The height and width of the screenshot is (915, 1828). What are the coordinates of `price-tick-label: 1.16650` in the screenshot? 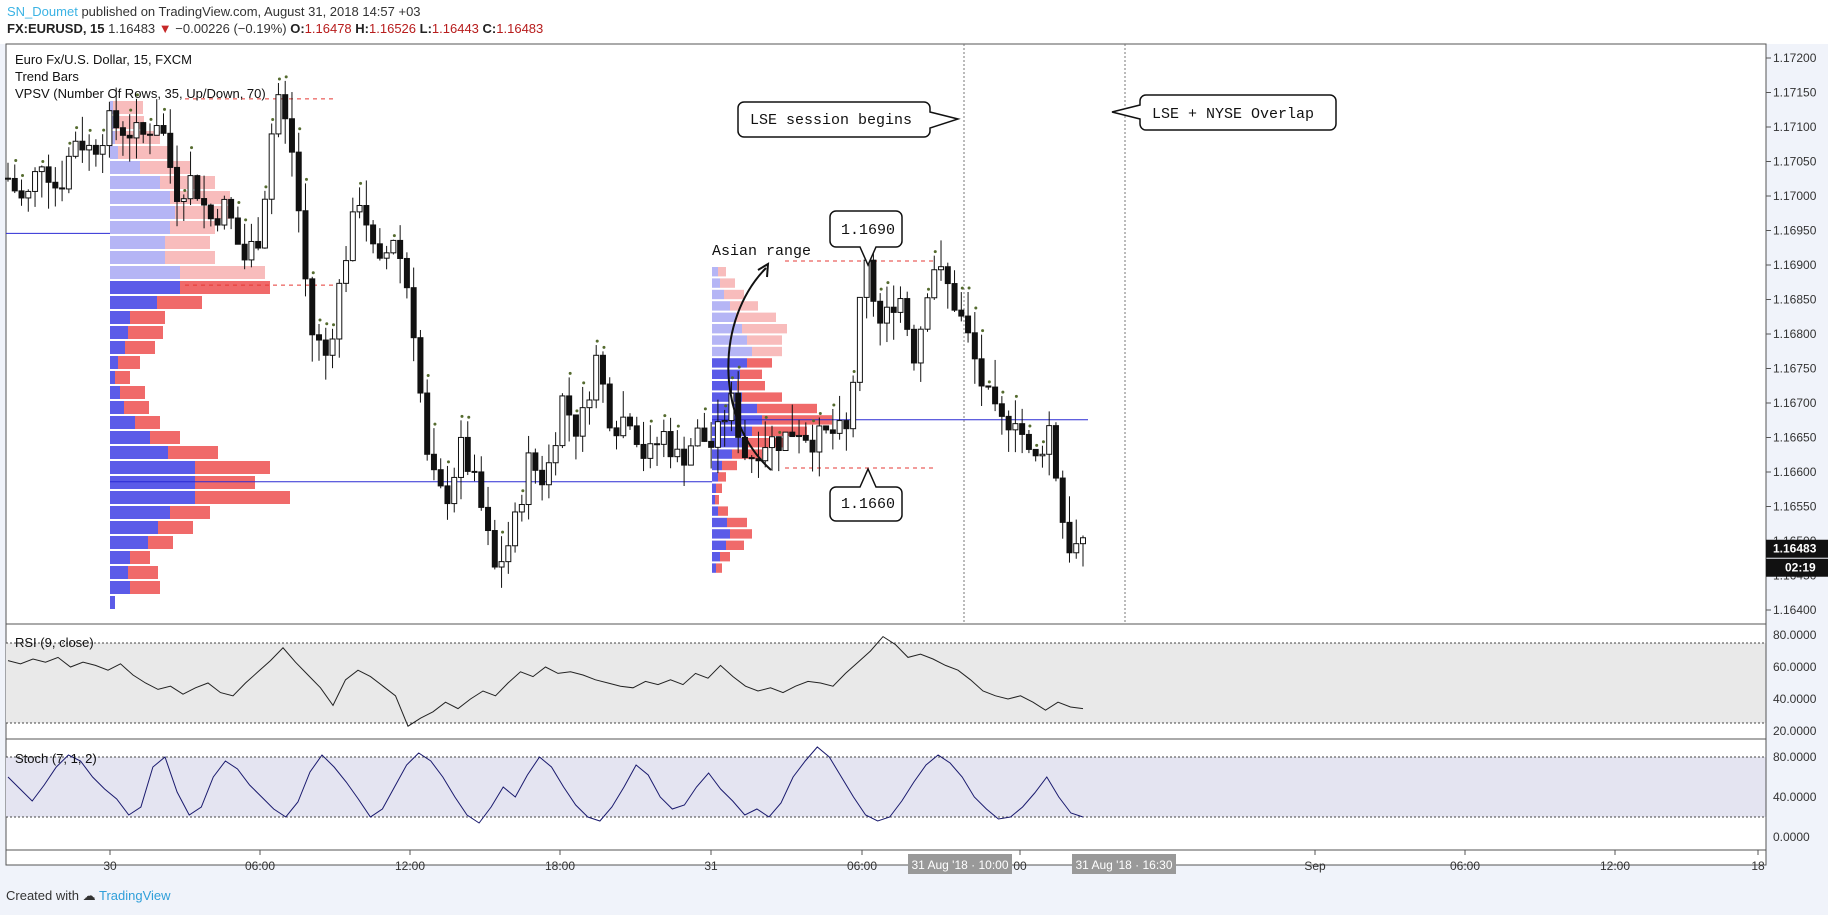 It's located at (1795, 438).